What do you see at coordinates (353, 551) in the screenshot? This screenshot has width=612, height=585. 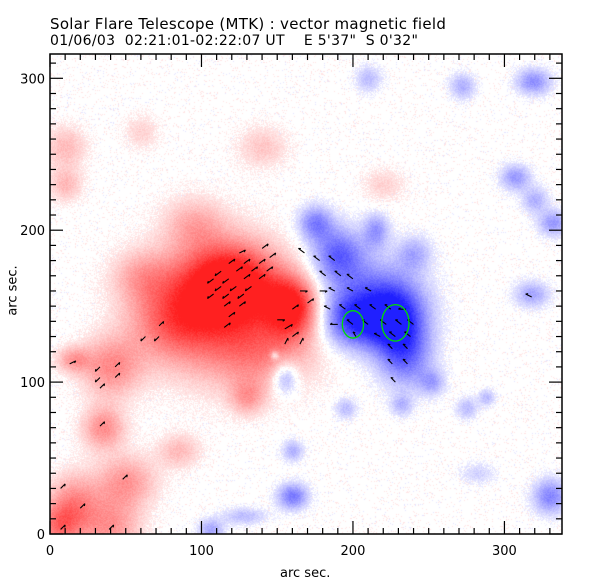 I see `x-tick-label: 200` at bounding box center [353, 551].